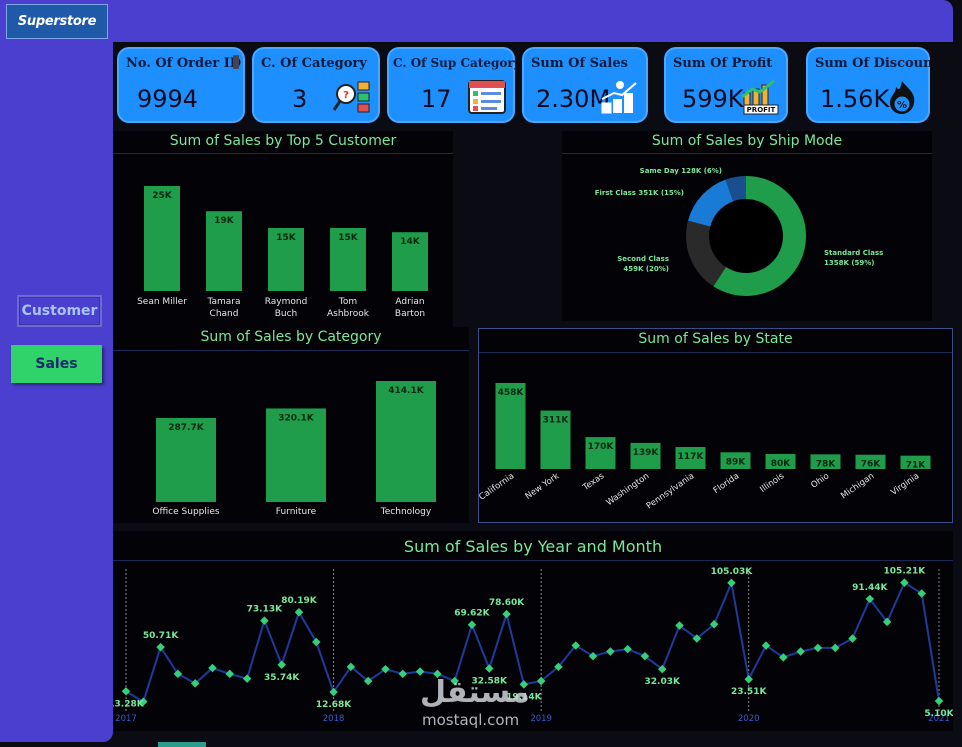  I want to click on category-label: Tom, so click(347, 302).